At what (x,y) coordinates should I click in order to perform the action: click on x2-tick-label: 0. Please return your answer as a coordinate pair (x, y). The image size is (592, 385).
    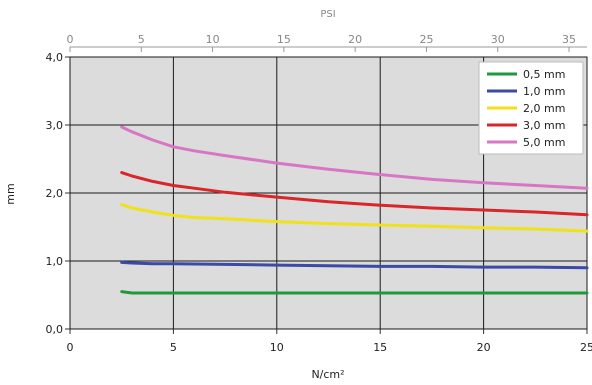
    Looking at the image, I should click on (70, 39).